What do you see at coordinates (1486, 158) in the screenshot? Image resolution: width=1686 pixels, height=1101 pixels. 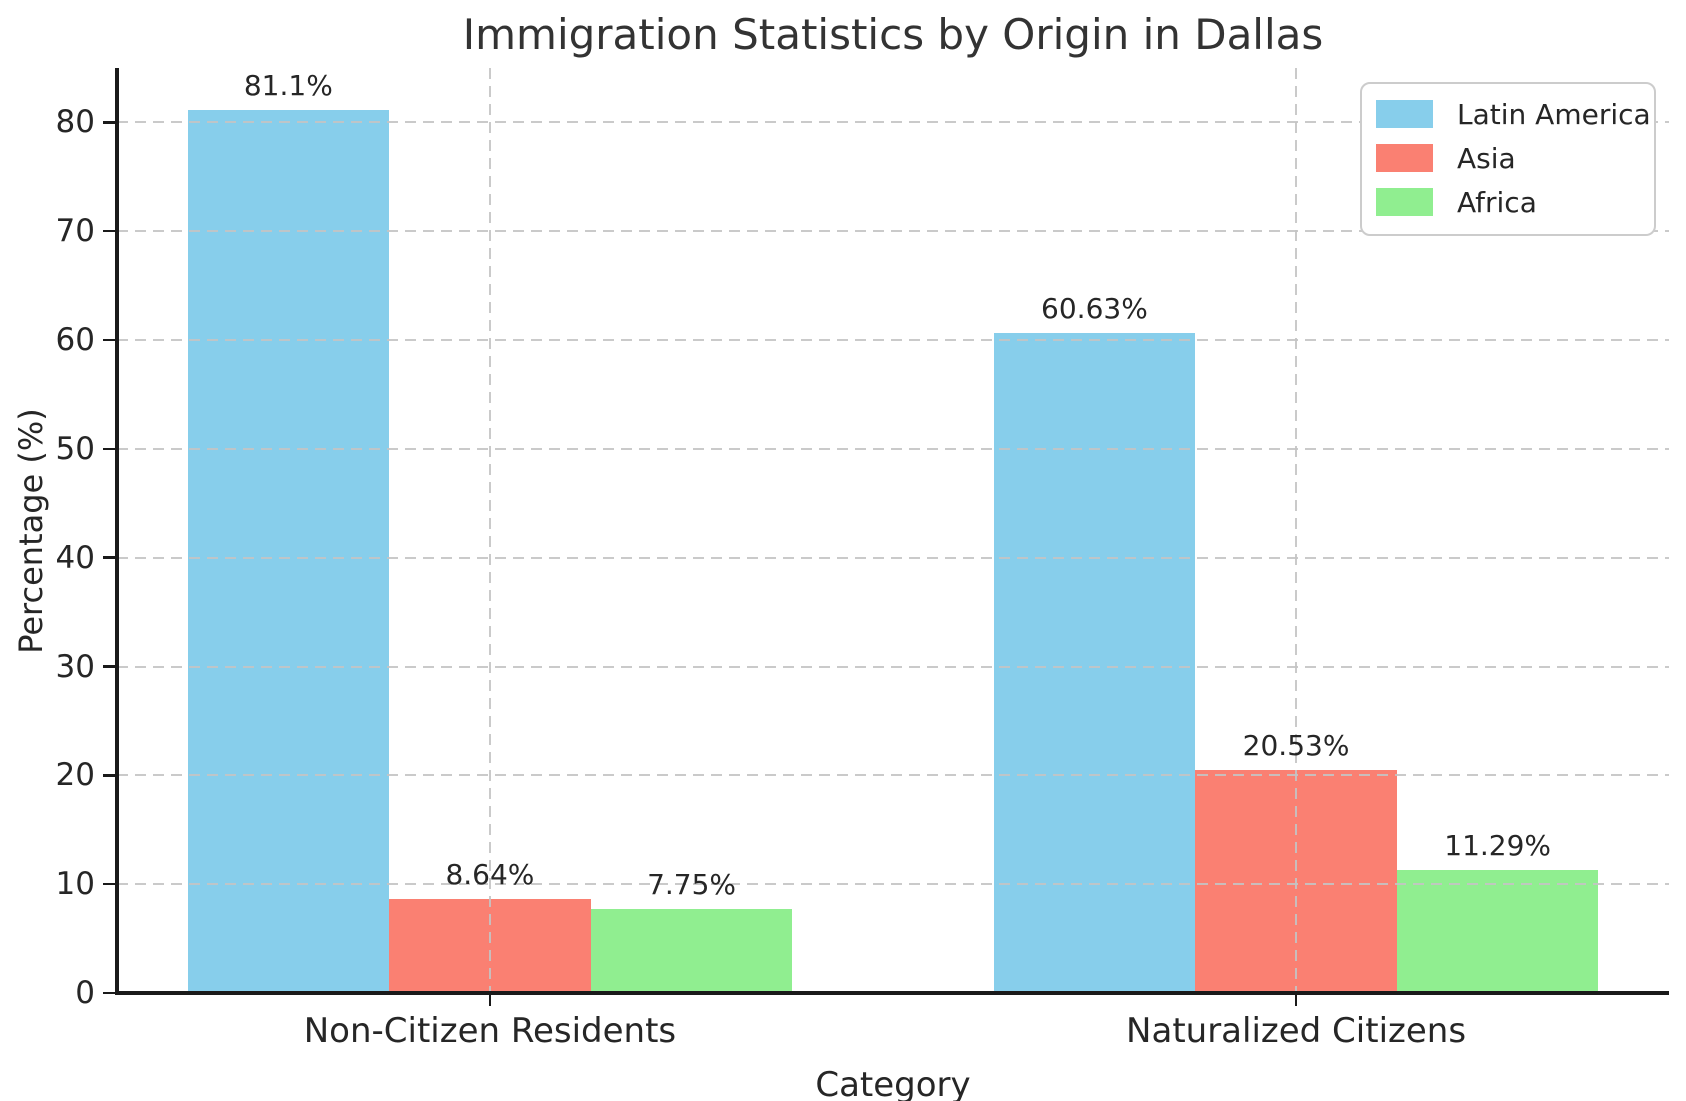 I see `legend-label: Asia` at bounding box center [1486, 158].